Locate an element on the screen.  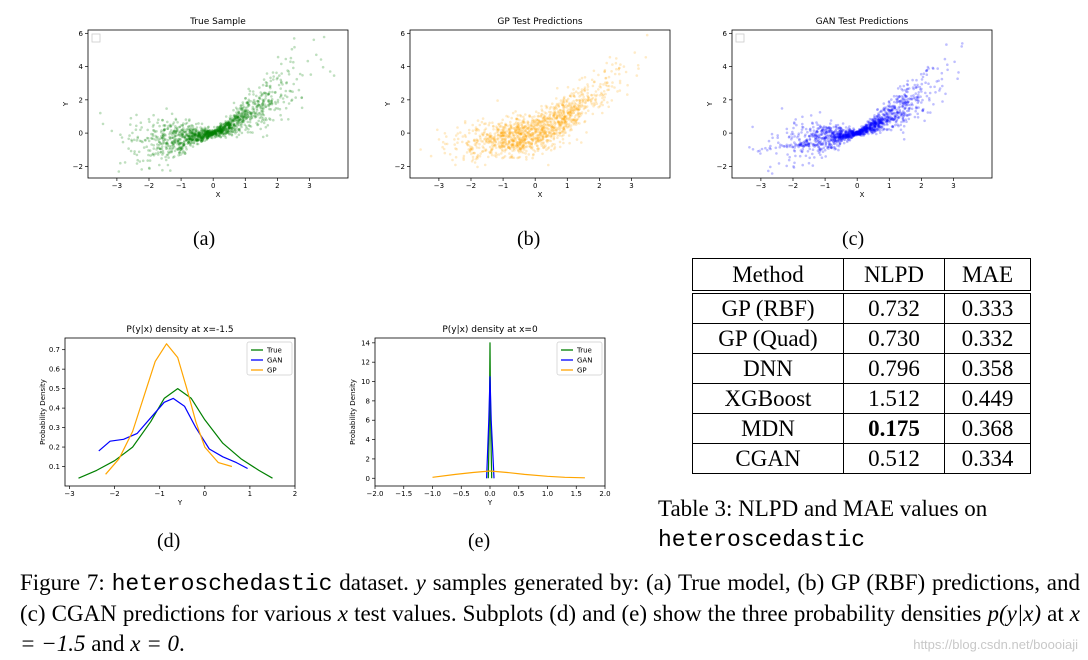
y-tick-label: 0.2 is located at coordinates (54, 448).